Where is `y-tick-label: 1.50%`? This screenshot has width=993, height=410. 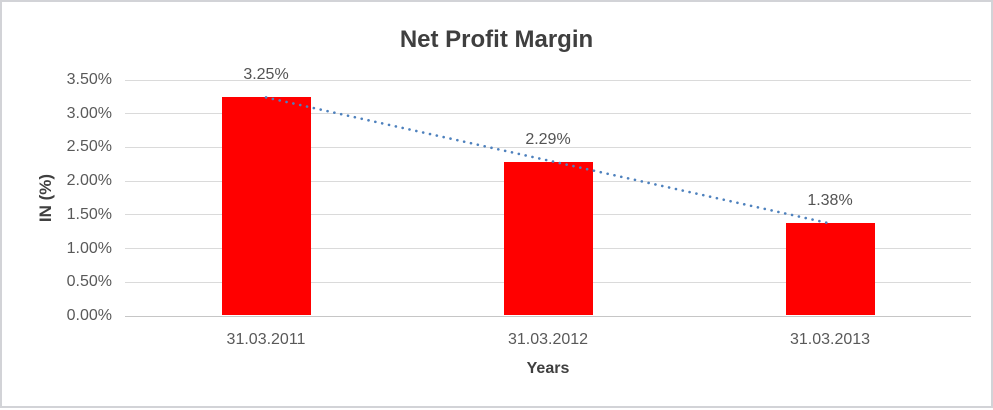 y-tick-label: 1.50% is located at coordinates (89, 214).